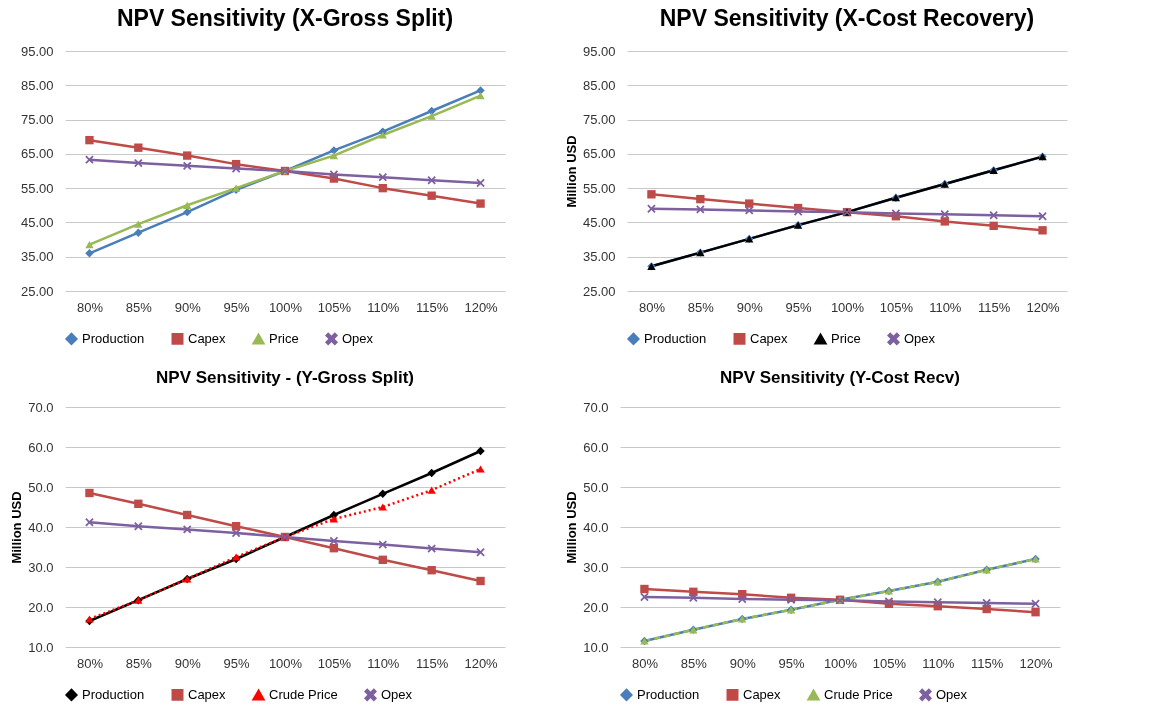 The image size is (1166, 723). Describe the element at coordinates (285, 377) in the screenshot. I see `chart-title: NPV Sensitivity - (Y-Gross Split)` at that location.